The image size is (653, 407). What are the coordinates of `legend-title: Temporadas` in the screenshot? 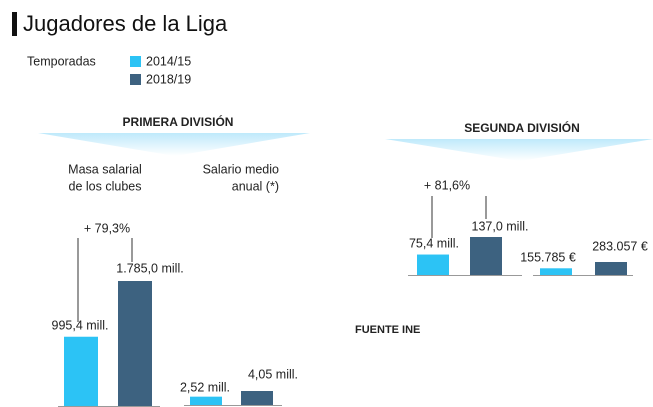 It's located at (61, 61).